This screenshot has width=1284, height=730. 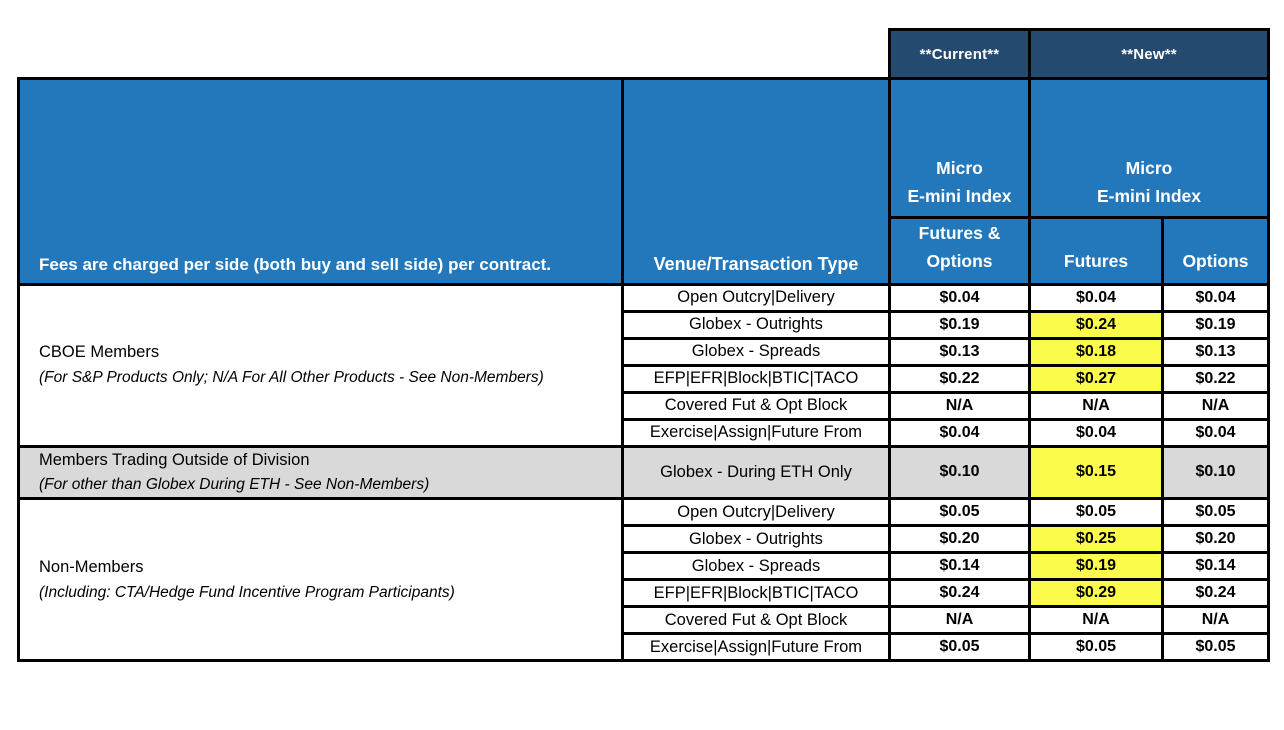 I want to click on new-options-fee-cell: $0.14, so click(x=1215, y=566).